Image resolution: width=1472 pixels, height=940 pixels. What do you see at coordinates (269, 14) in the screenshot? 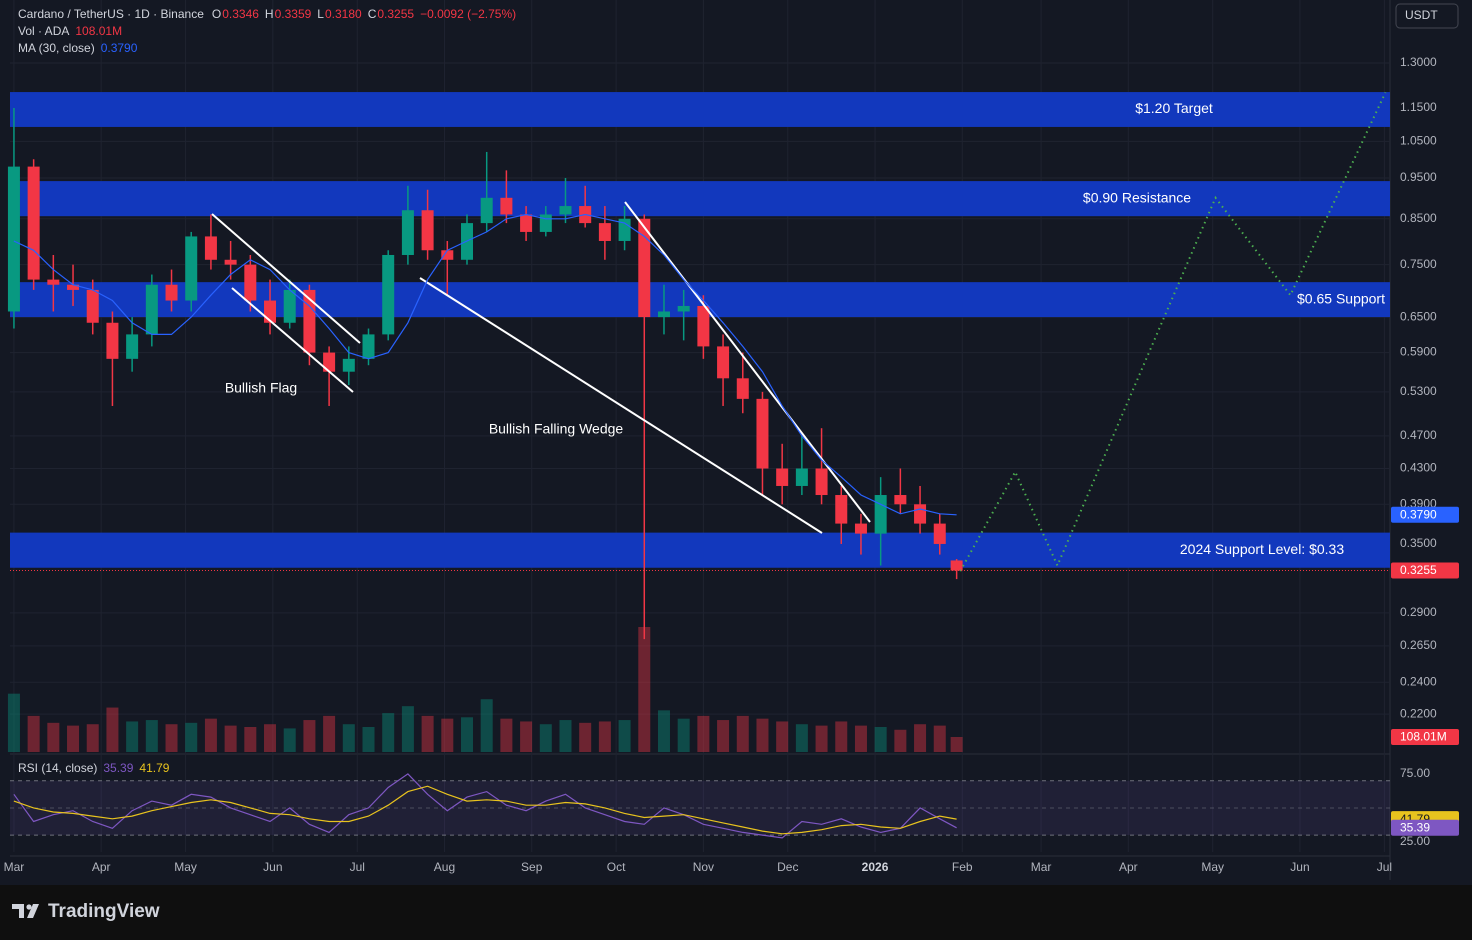
I see `legend-key: H` at bounding box center [269, 14].